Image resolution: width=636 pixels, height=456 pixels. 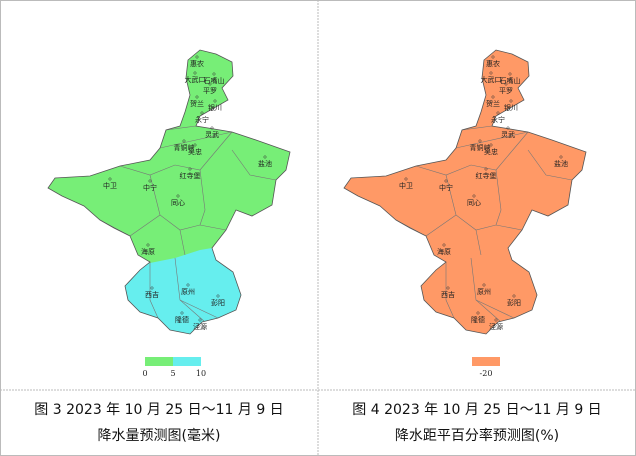 I want to click on caption: 图 3 2023 年 10 月 25 日～11 月 9 日, so click(x=158, y=410).